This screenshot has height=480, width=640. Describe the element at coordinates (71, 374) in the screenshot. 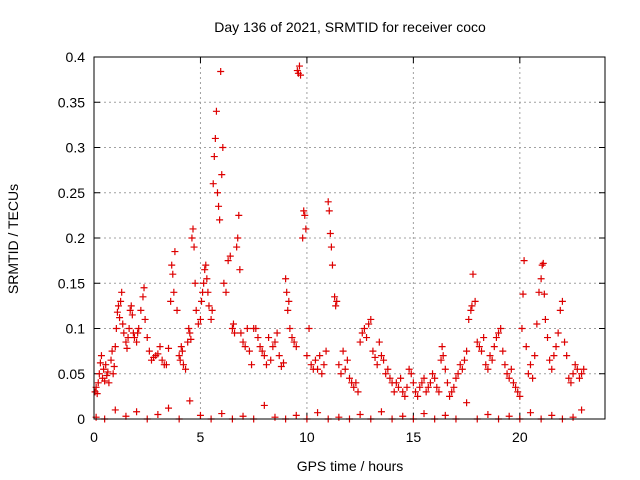

I see `y-tick-label: 0.05` at that location.